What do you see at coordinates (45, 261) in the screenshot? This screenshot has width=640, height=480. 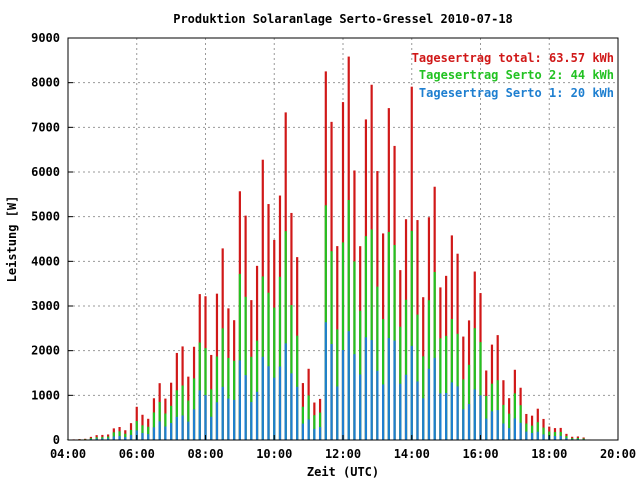 I see `y-tick-label: 4000` at bounding box center [45, 261].